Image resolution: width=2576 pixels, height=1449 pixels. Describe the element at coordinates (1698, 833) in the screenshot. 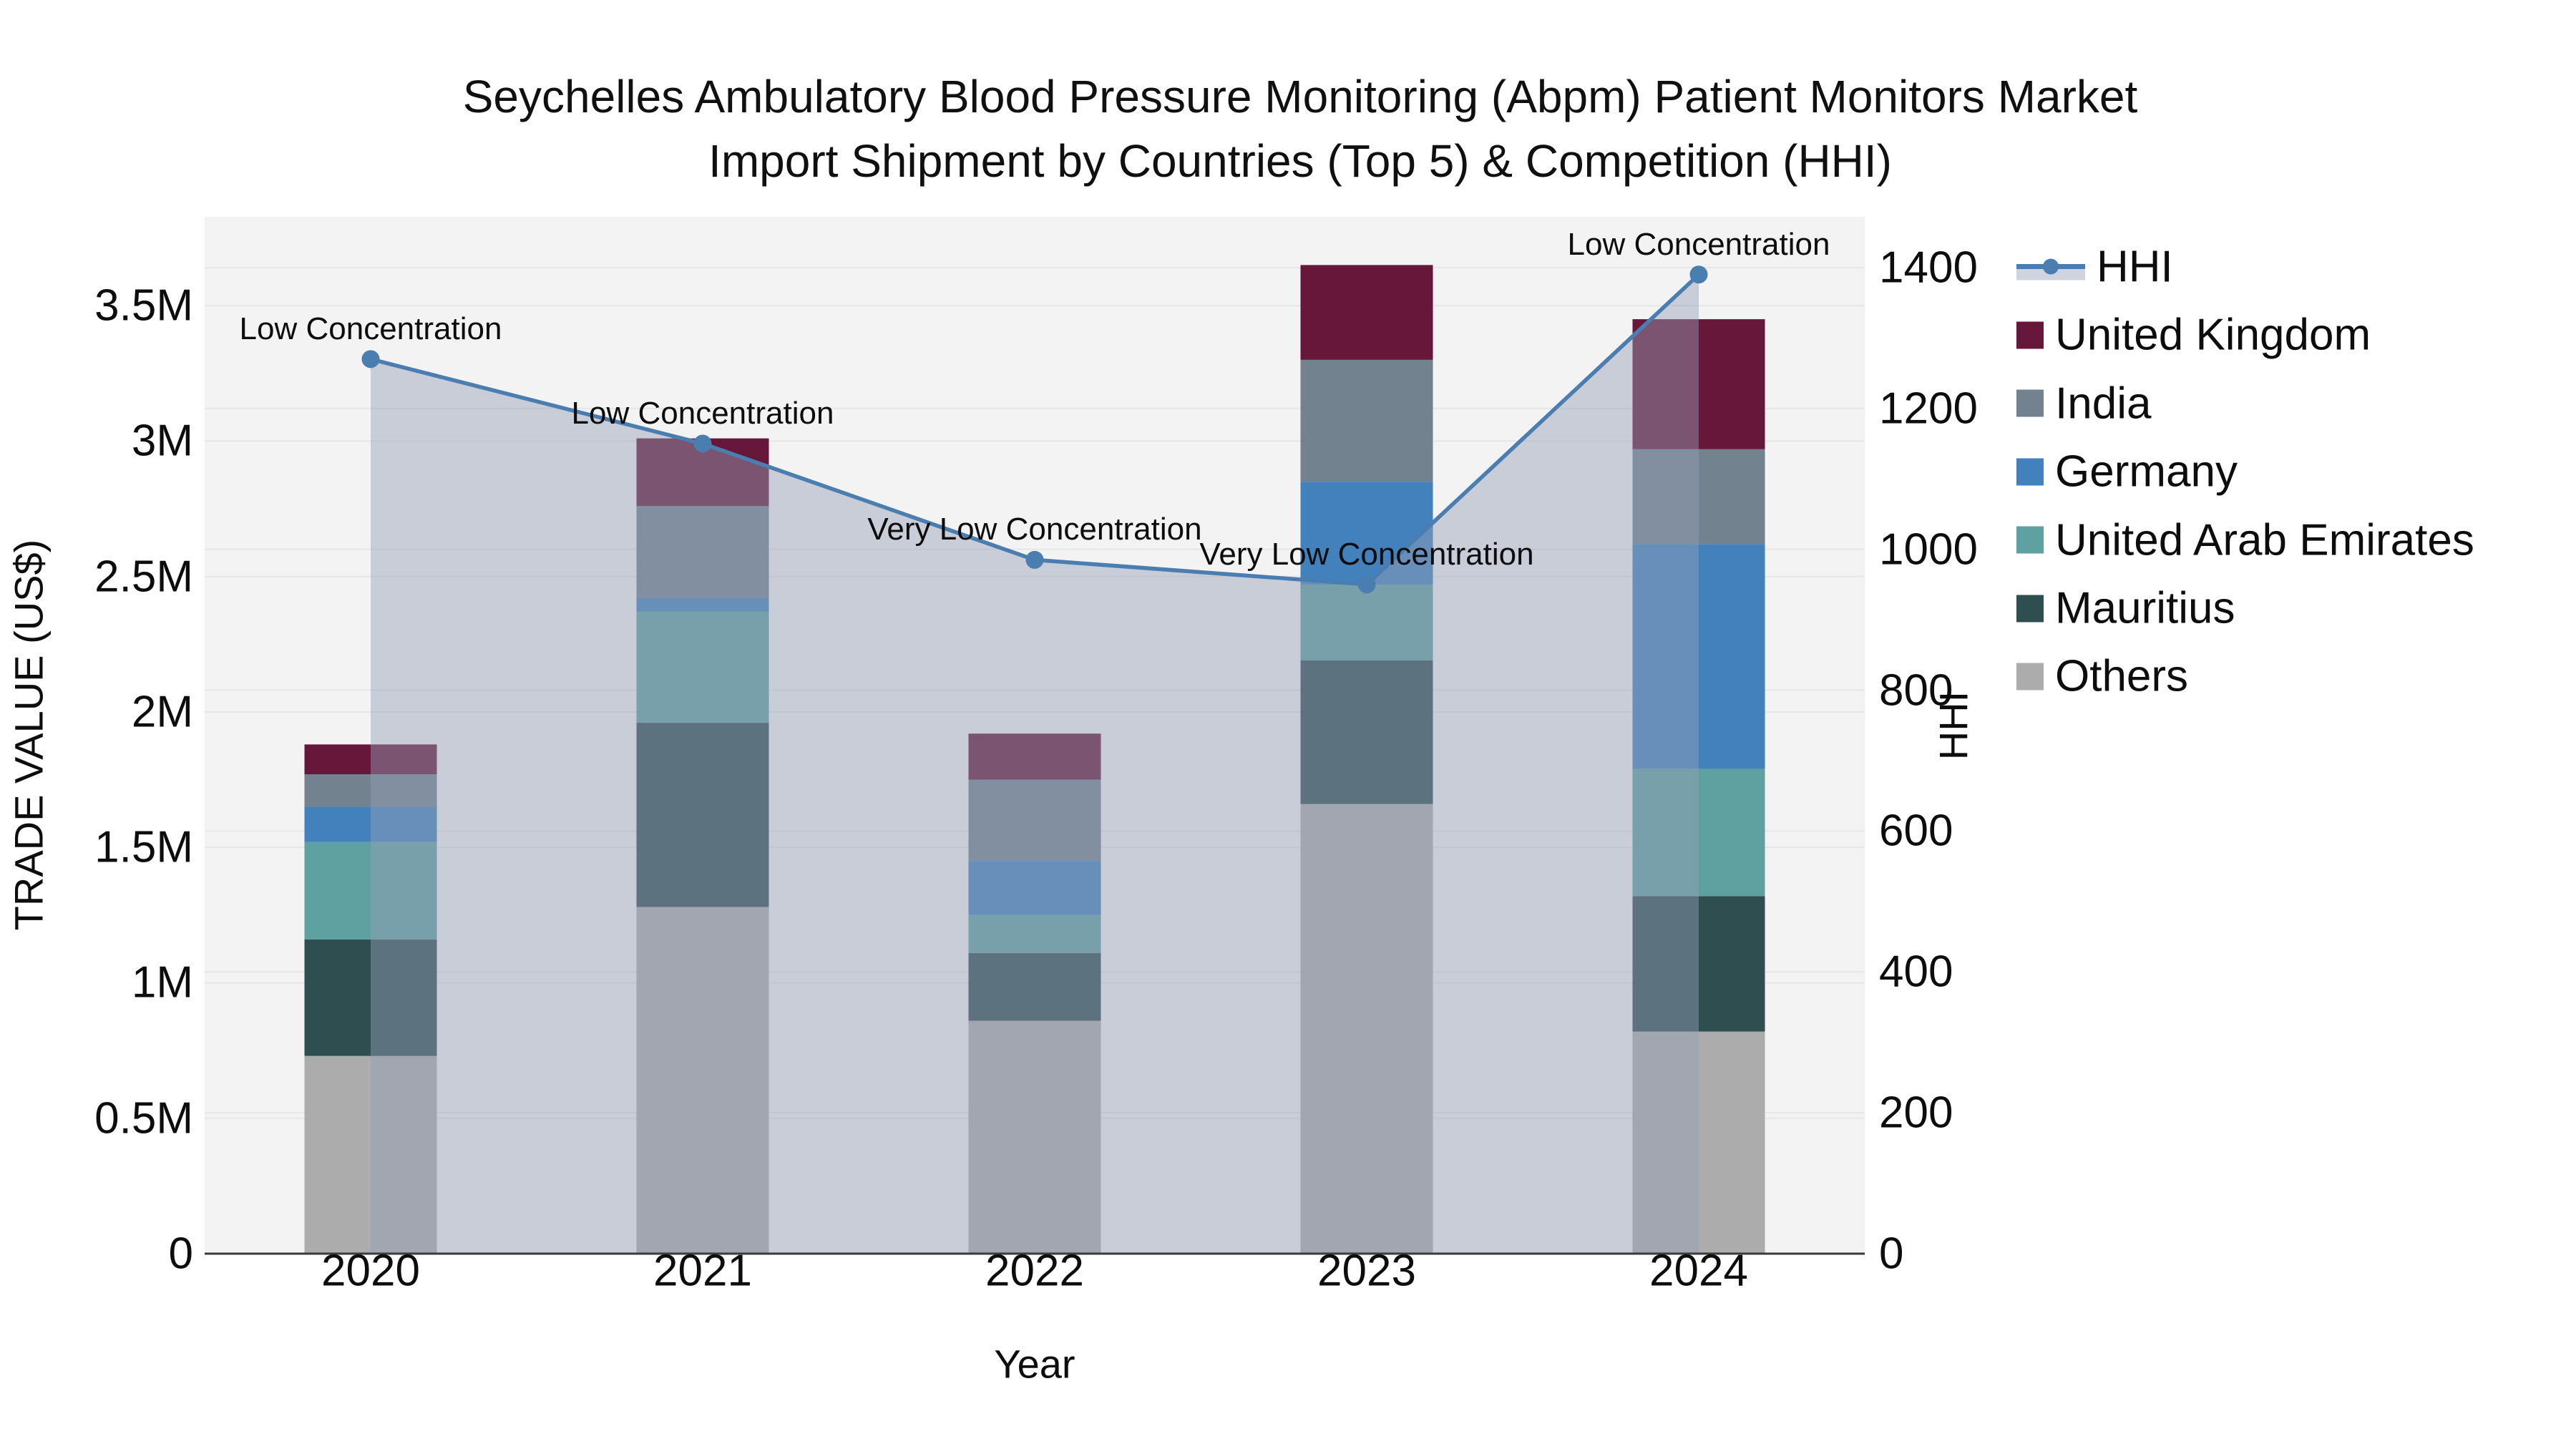

I see `bar-2024-united-arab-emirates` at that location.